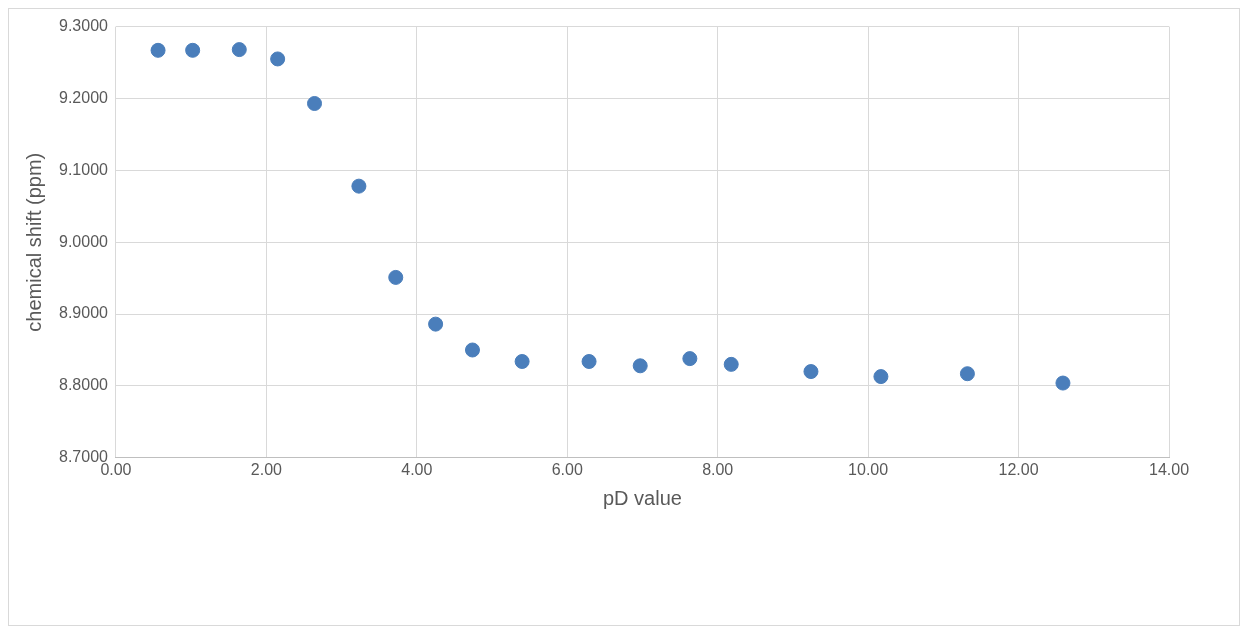 The image size is (1248, 634). What do you see at coordinates (84, 97) in the screenshot?
I see `y-tick-label: 9.2000` at bounding box center [84, 97].